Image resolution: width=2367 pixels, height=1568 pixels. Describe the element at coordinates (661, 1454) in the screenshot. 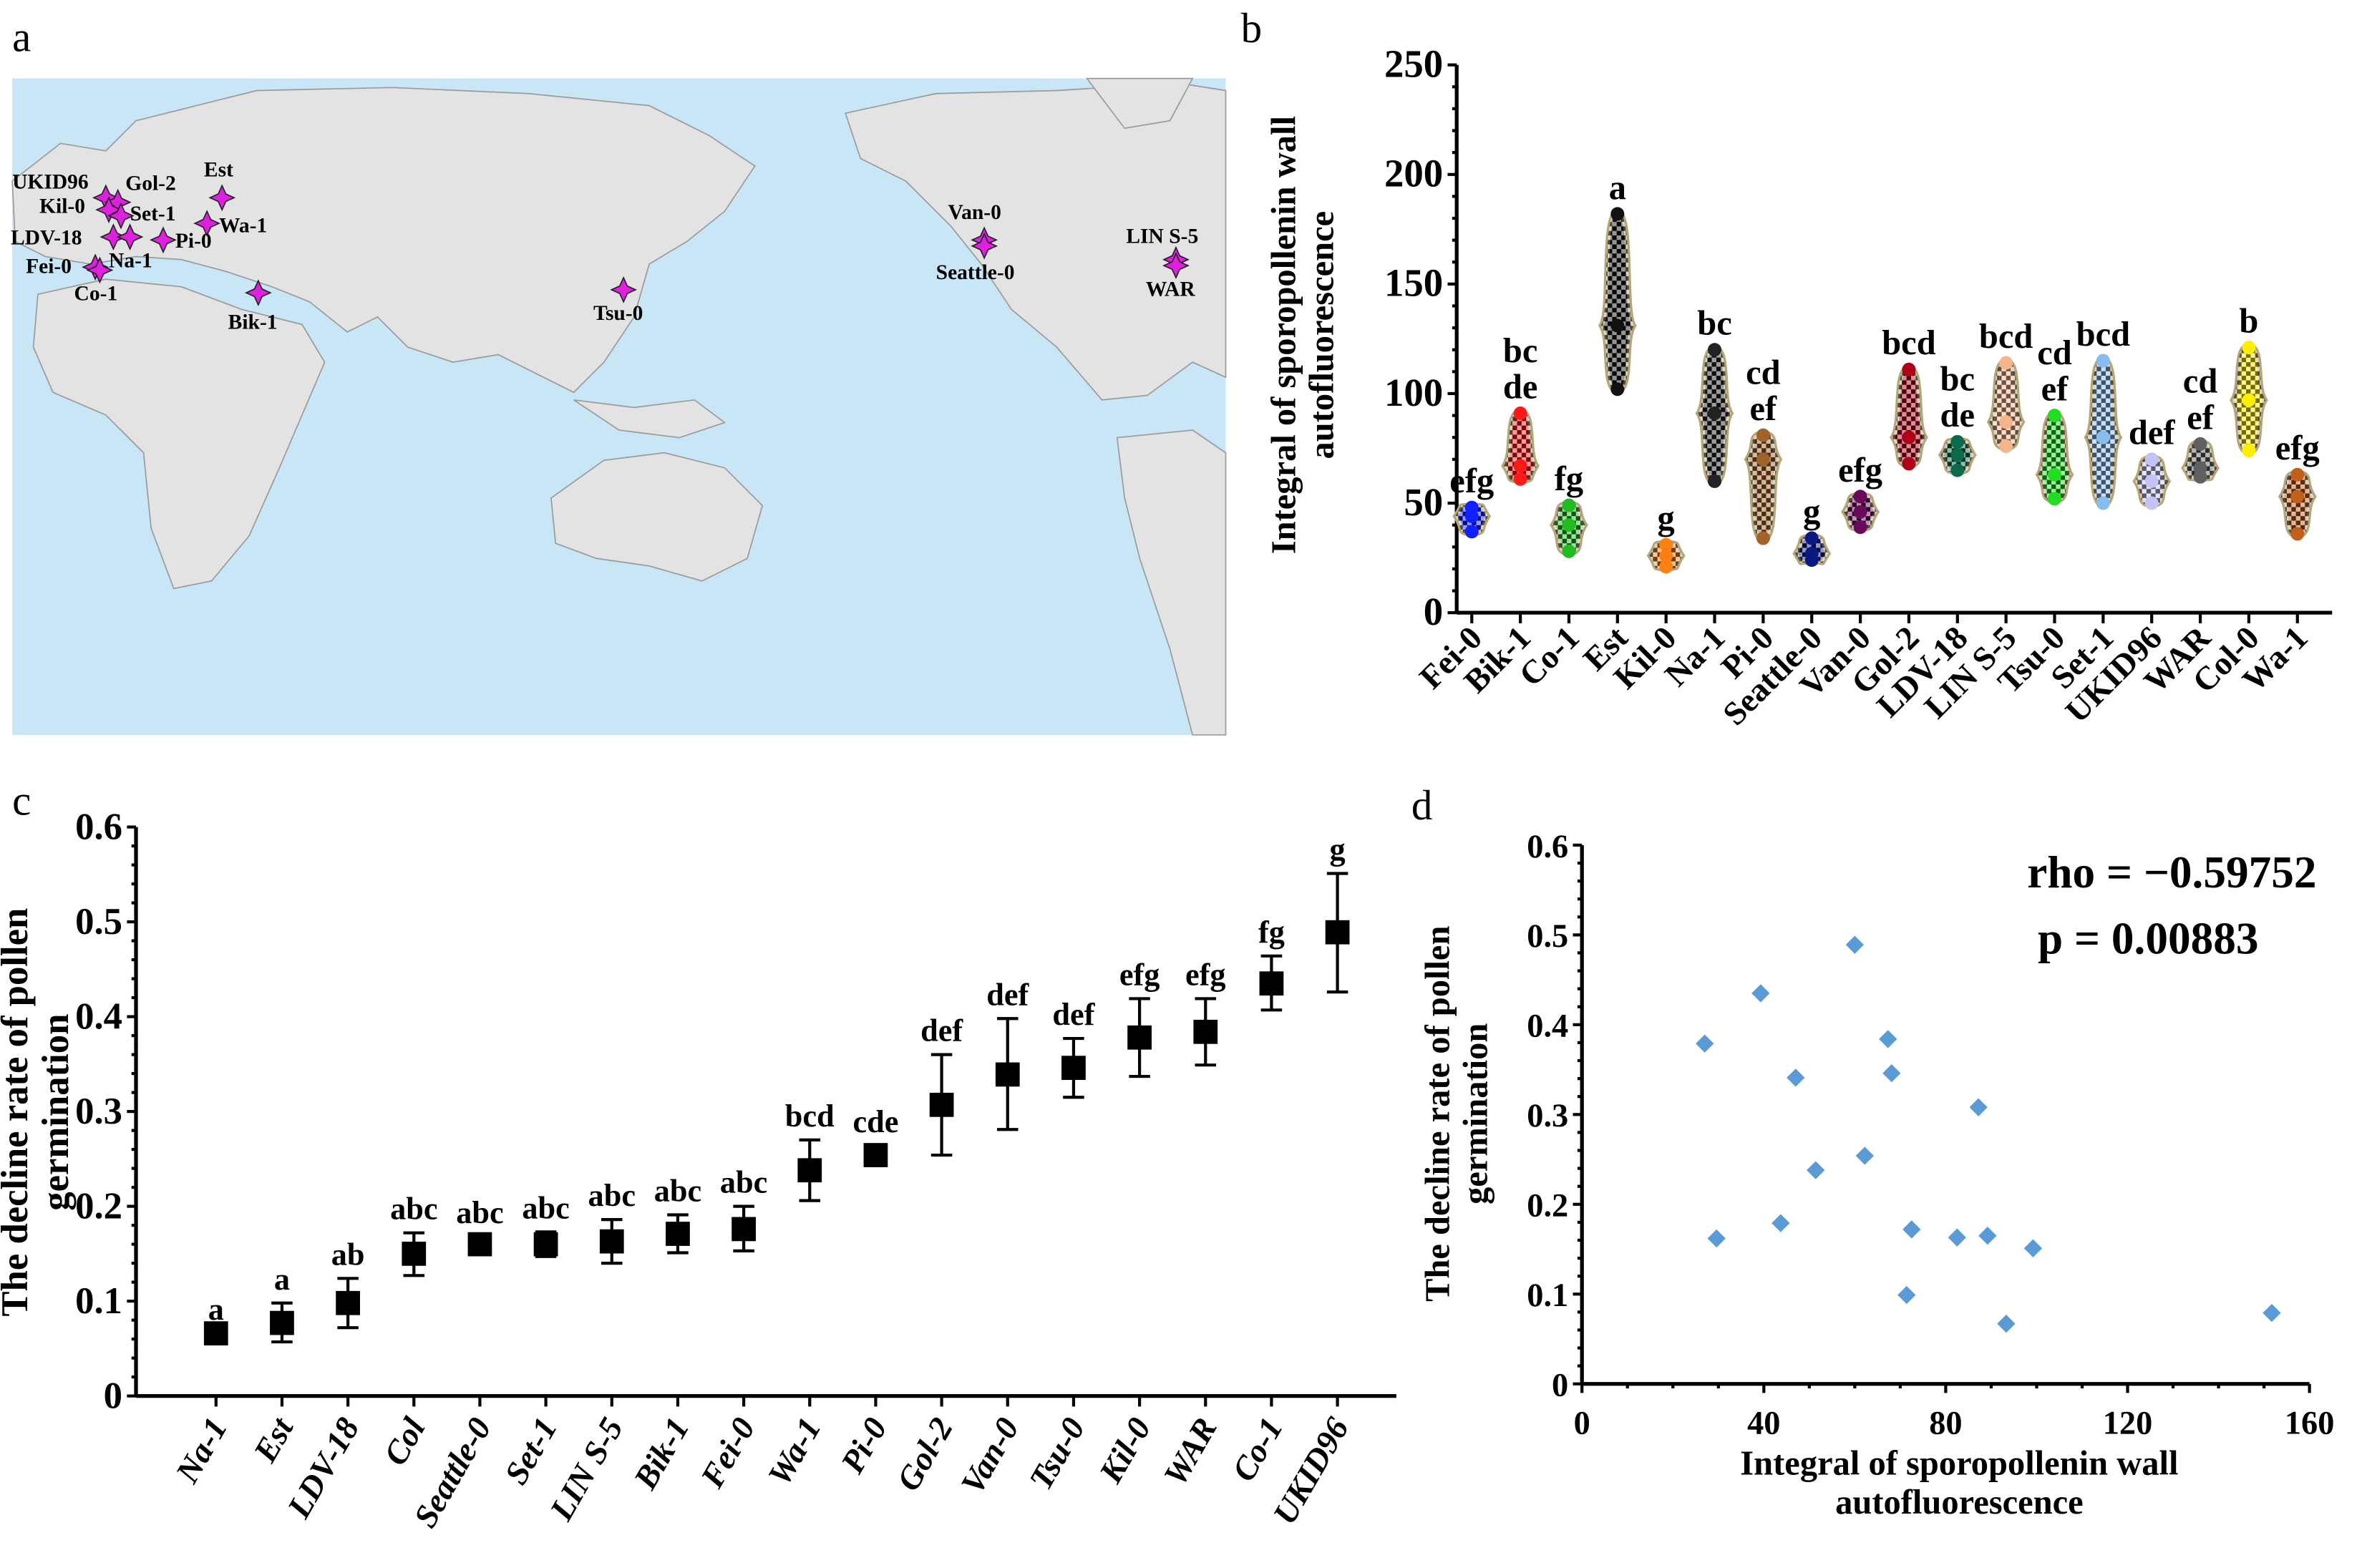

I see `x-tick-label: Bik-1` at that location.